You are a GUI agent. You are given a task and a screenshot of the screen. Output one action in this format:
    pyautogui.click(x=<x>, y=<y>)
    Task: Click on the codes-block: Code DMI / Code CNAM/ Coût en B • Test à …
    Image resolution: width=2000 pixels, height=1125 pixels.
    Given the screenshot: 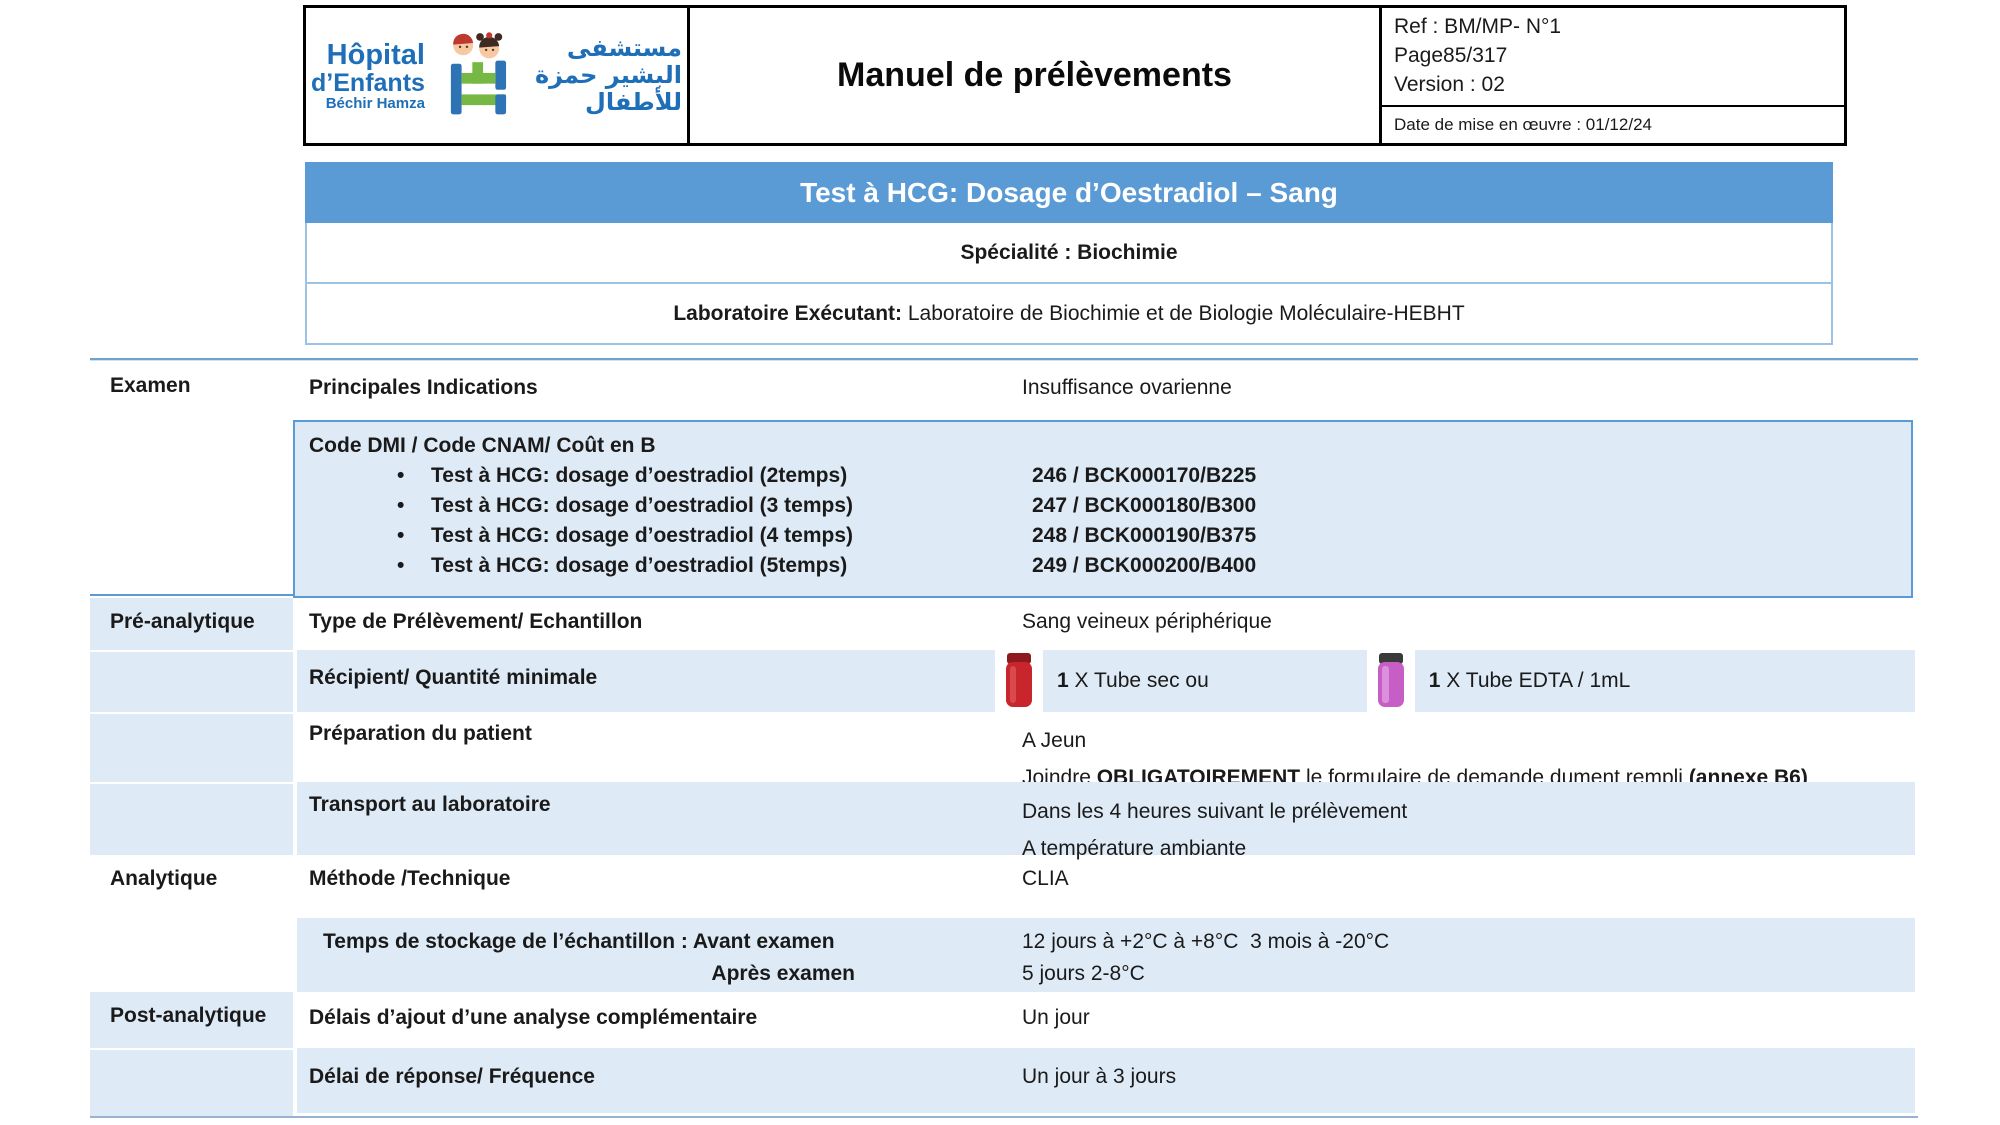 What is the action you would take?
    pyautogui.click(x=1103, y=509)
    